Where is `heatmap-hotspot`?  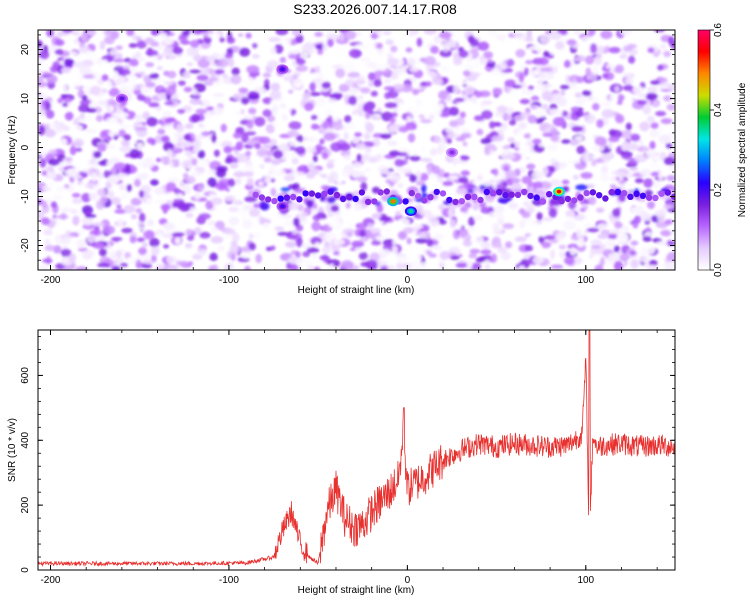
heatmap-hotspot is located at coordinates (282, 206).